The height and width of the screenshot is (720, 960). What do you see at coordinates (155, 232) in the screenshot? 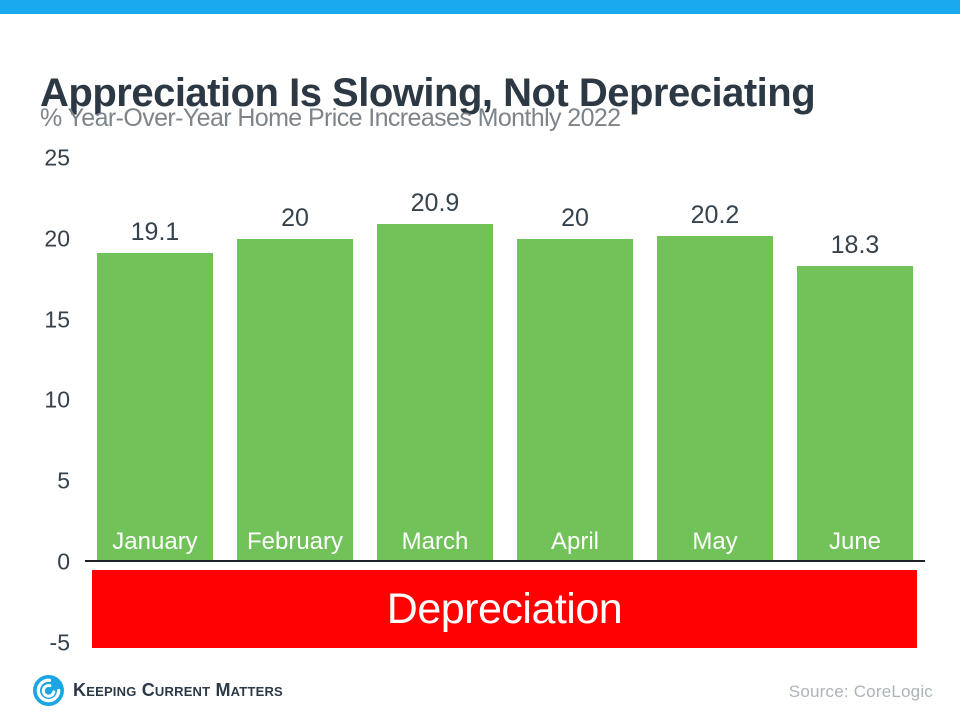
I see `bar-value-label: 19.1` at bounding box center [155, 232].